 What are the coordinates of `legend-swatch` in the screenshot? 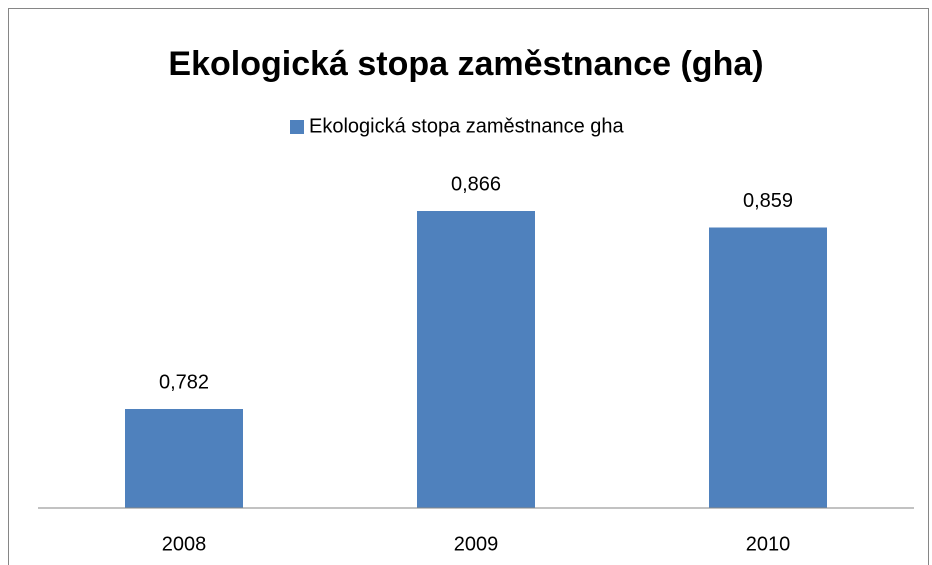 It's located at (297, 127).